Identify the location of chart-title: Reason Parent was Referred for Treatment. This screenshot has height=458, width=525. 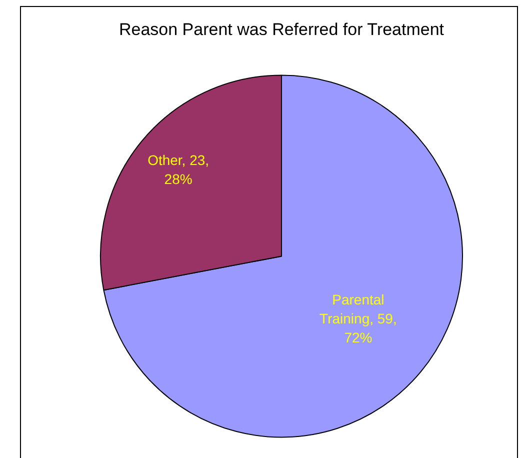
(281, 29).